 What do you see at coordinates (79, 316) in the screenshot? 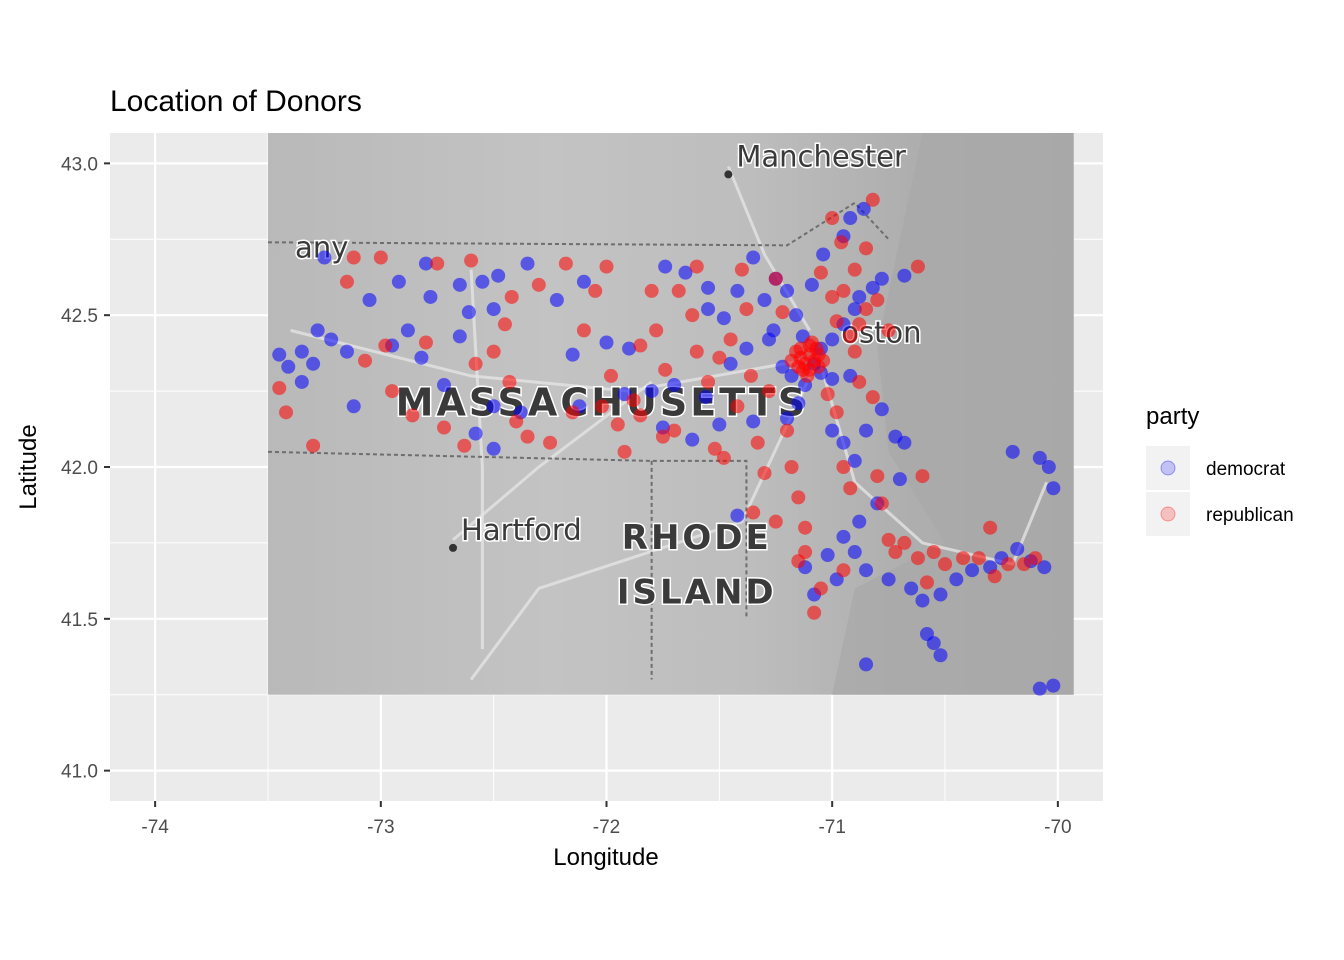
I see `y-tick-label: 42.5` at bounding box center [79, 316].